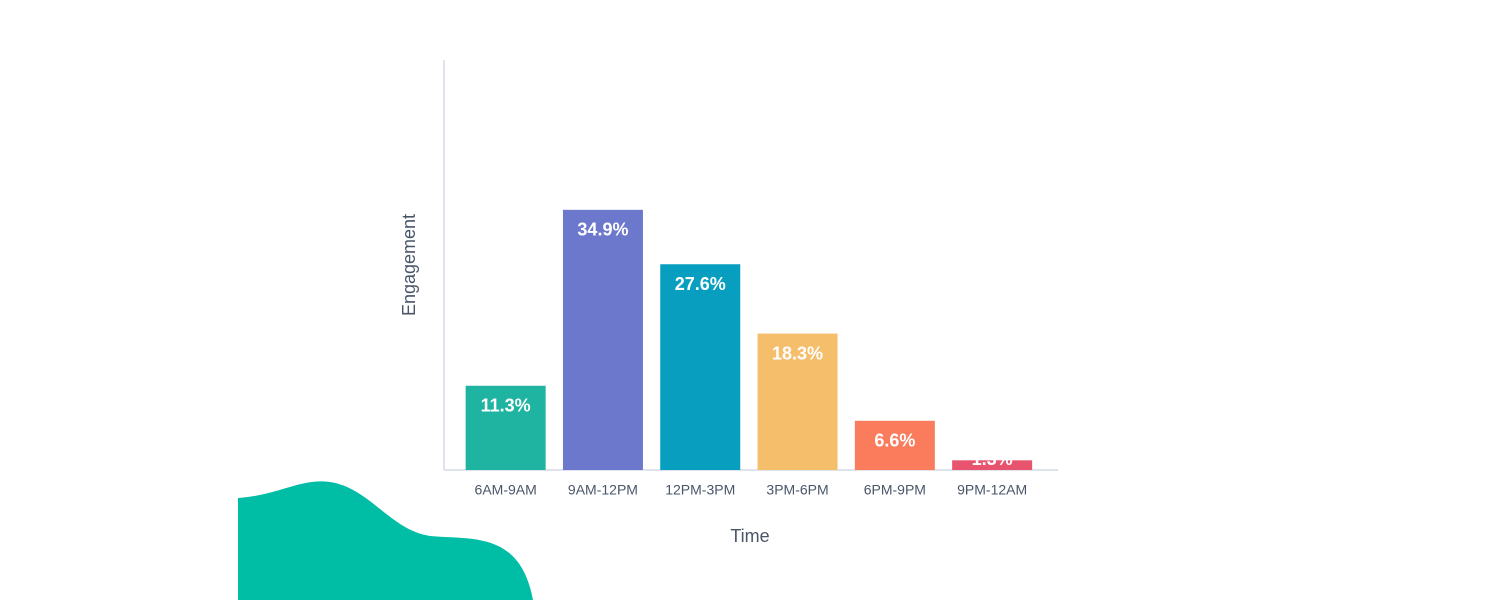 The height and width of the screenshot is (600, 1500). Describe the element at coordinates (895, 490) in the screenshot. I see `x-tick-label: 6PM-9PM` at that location.